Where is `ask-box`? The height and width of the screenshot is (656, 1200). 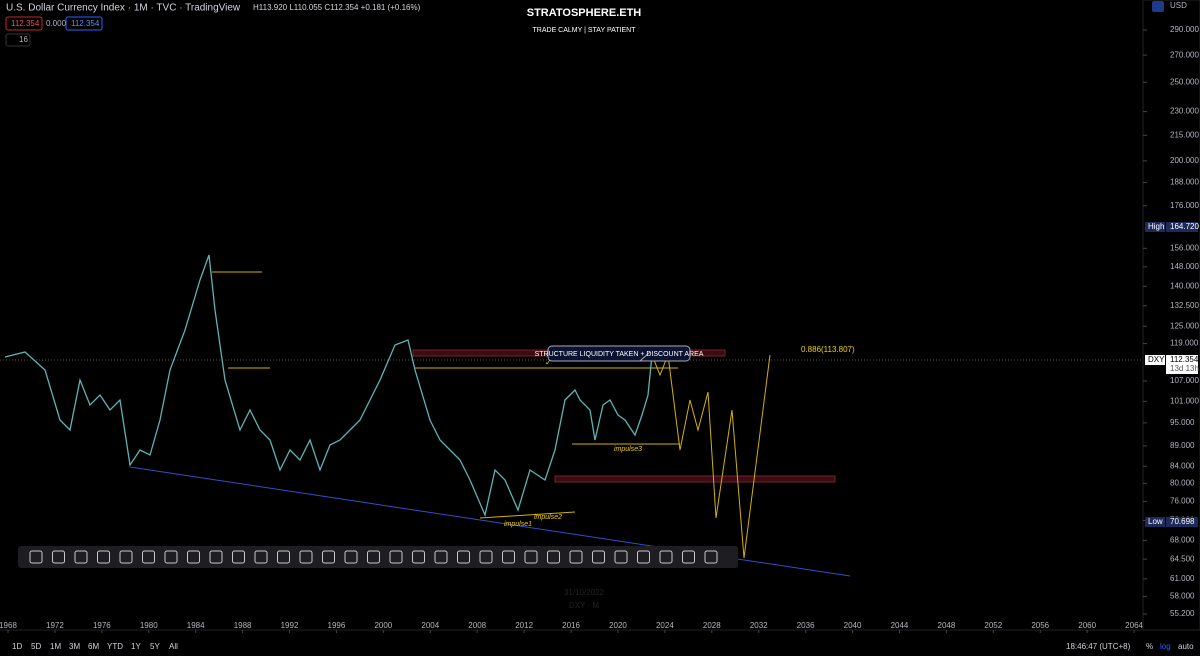
ask-box is located at coordinates (84, 23).